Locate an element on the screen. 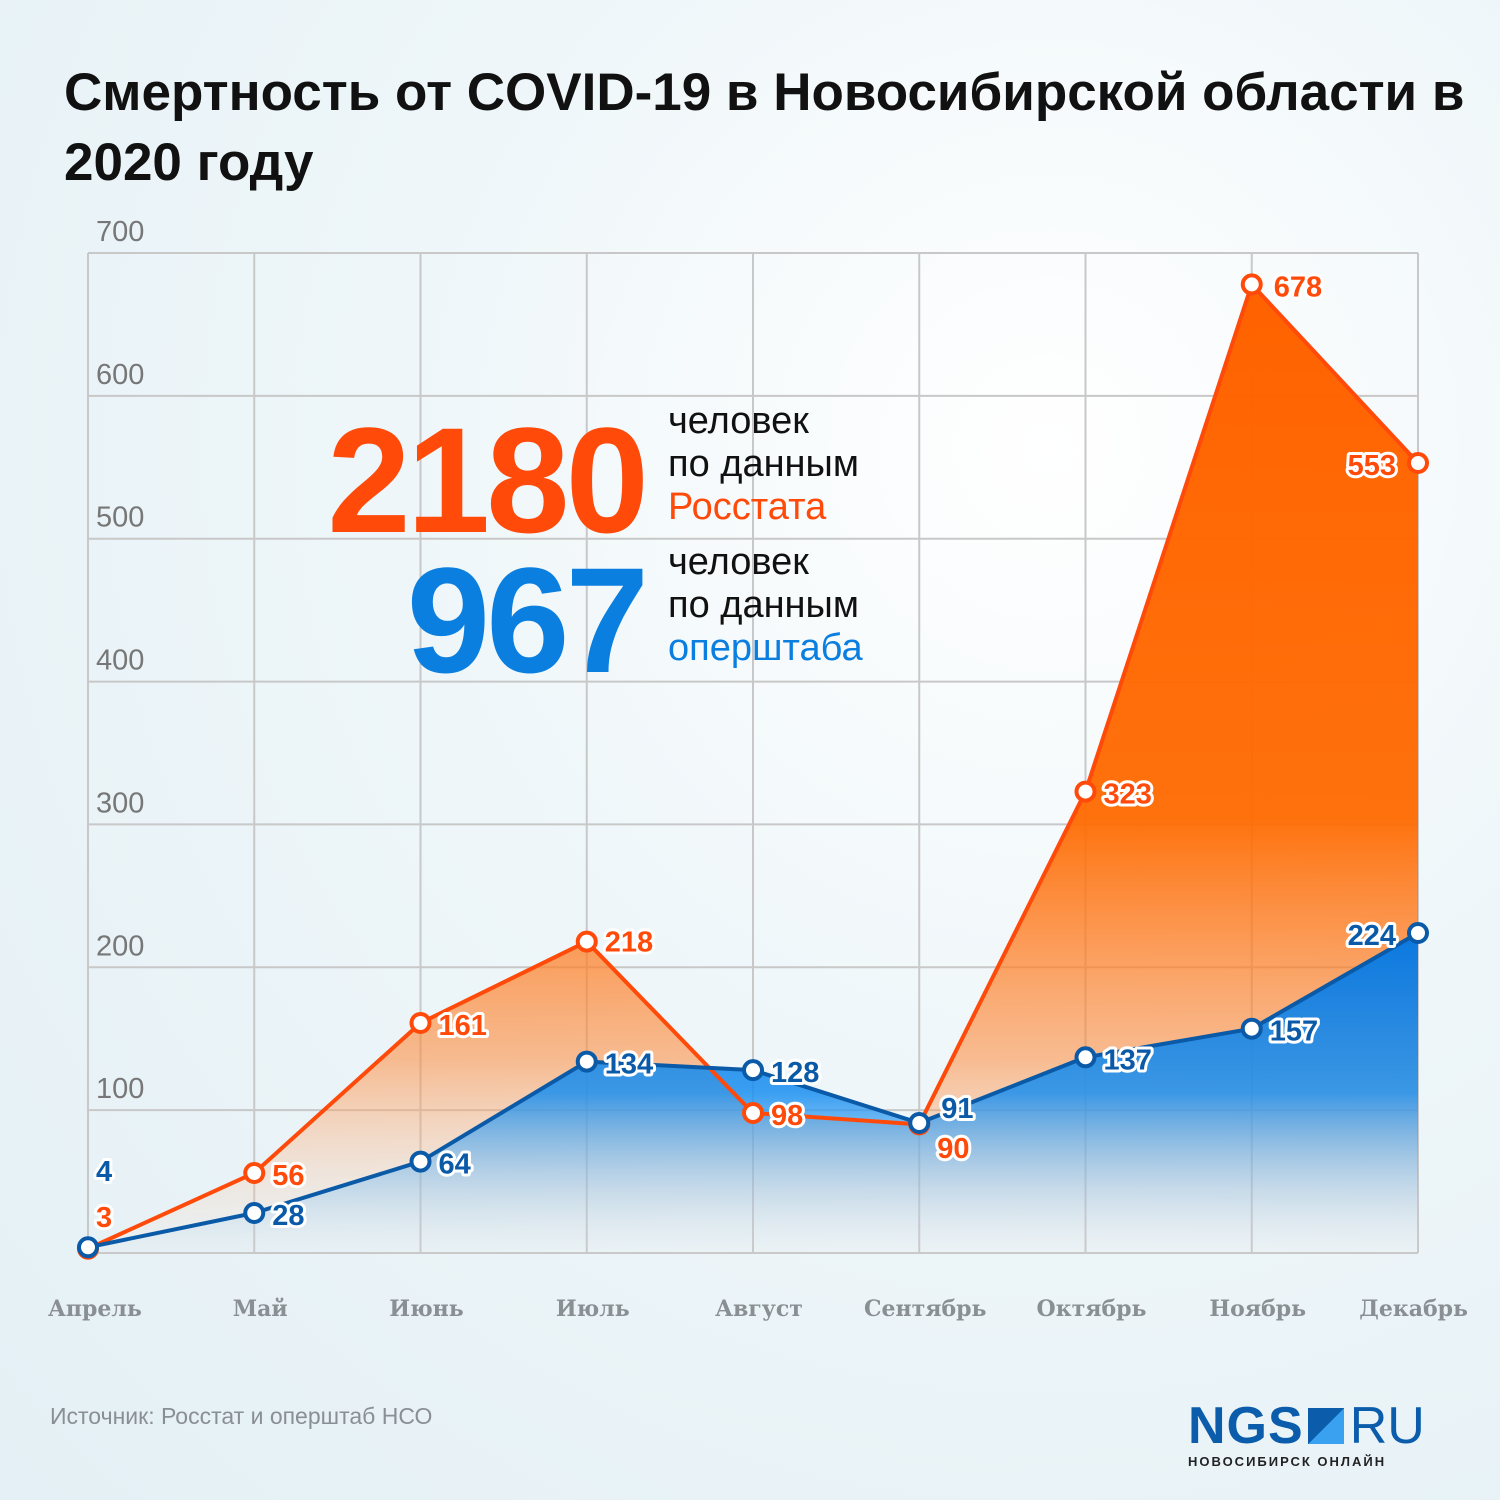 The image size is (1500, 1500). y-tick-label: 500 is located at coordinates (120, 518).